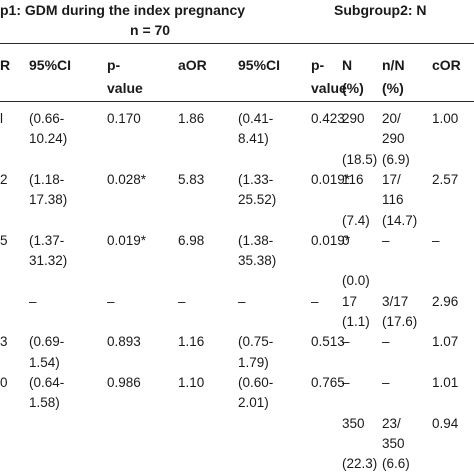  What do you see at coordinates (391, 179) in the screenshot?
I see `table-cell: 17/` at bounding box center [391, 179].